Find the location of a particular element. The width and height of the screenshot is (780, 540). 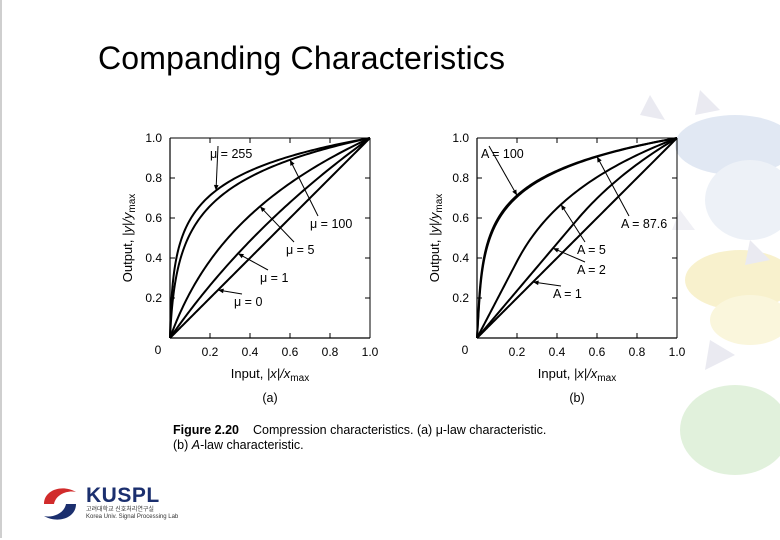

background-decoration is located at coordinates (710, 282).